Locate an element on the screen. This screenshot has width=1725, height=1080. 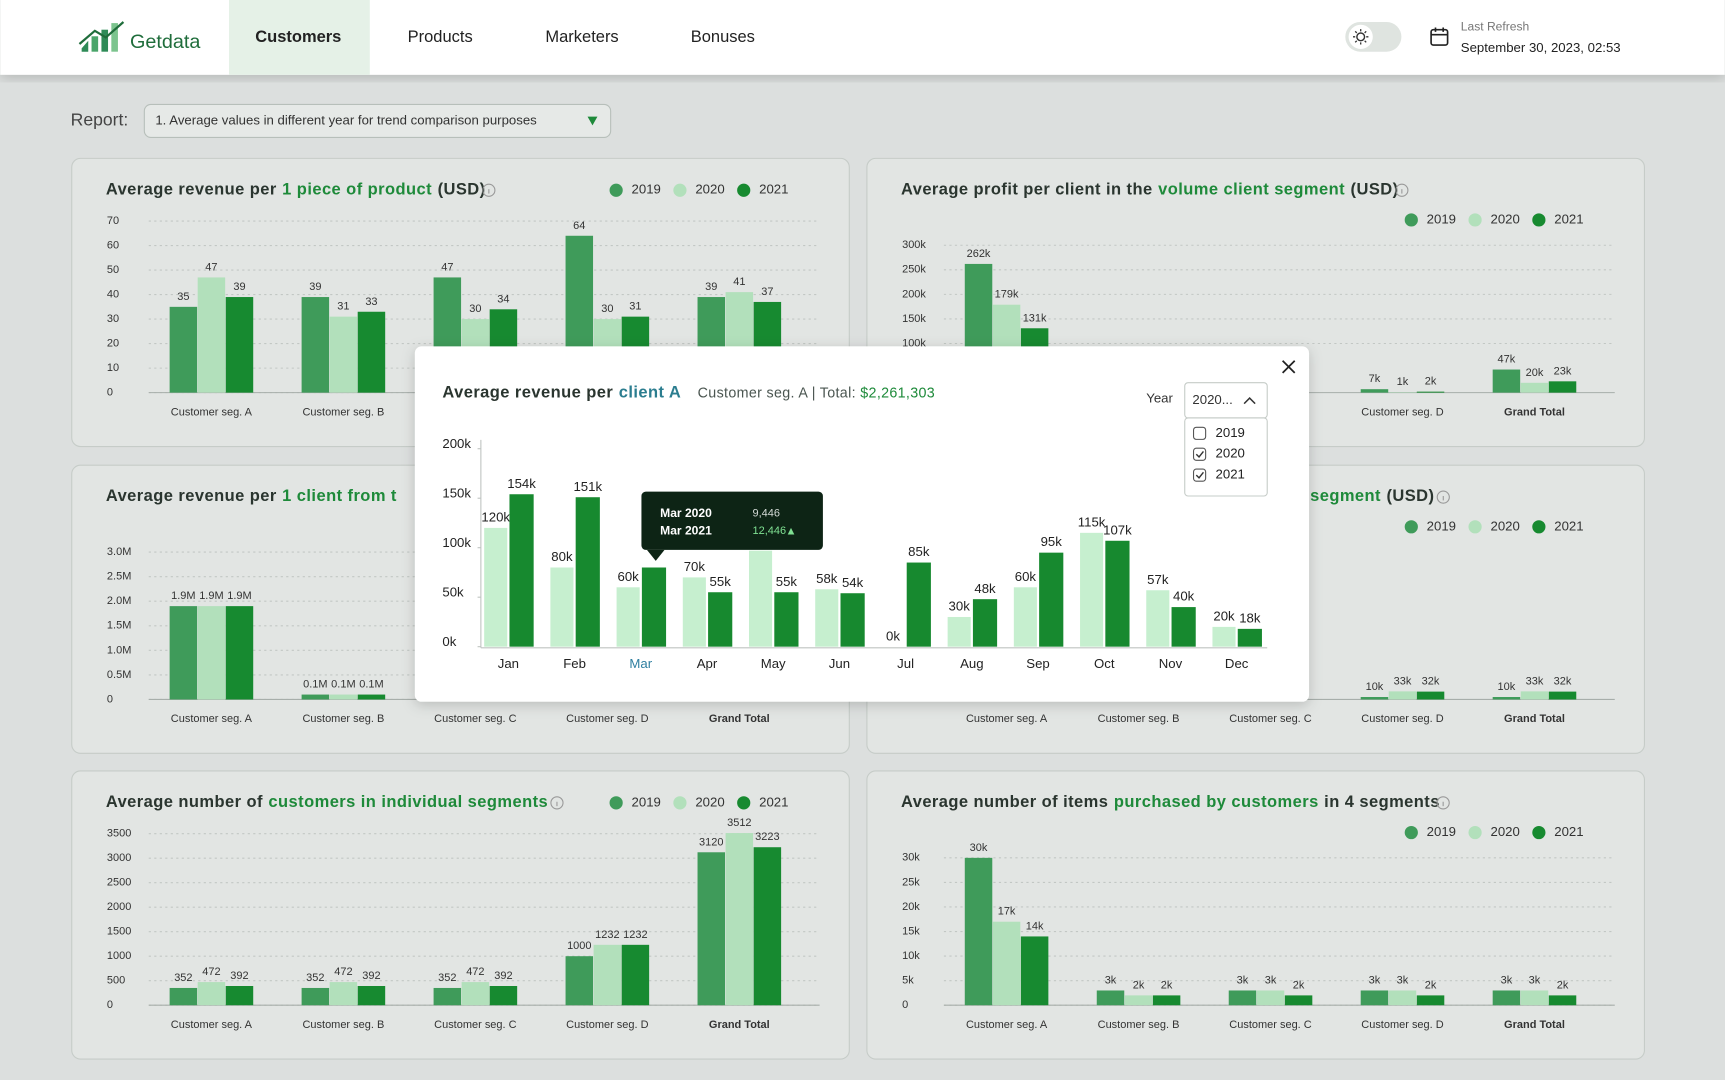
x-tick-label: Sep is located at coordinates (1037, 663).